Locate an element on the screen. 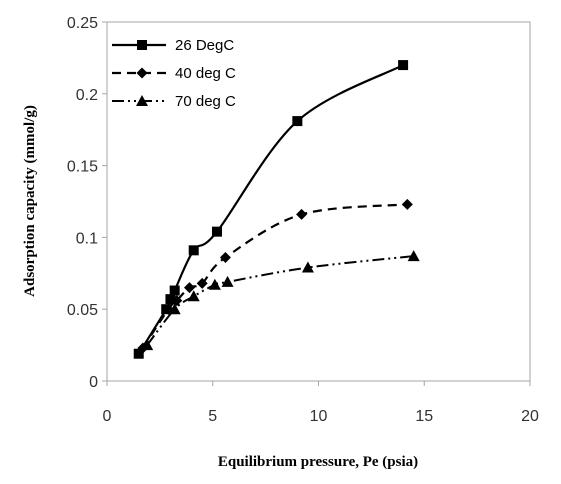  legend-entry-2: 40 deg C is located at coordinates (174, 73).